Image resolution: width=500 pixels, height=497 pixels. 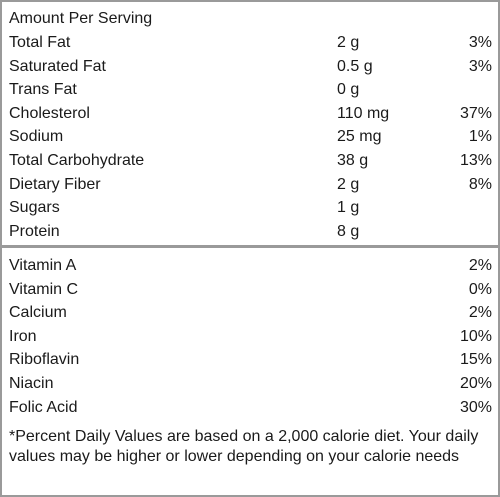 What do you see at coordinates (475, 383) in the screenshot?
I see `vitamin-daily-value: 20%` at bounding box center [475, 383].